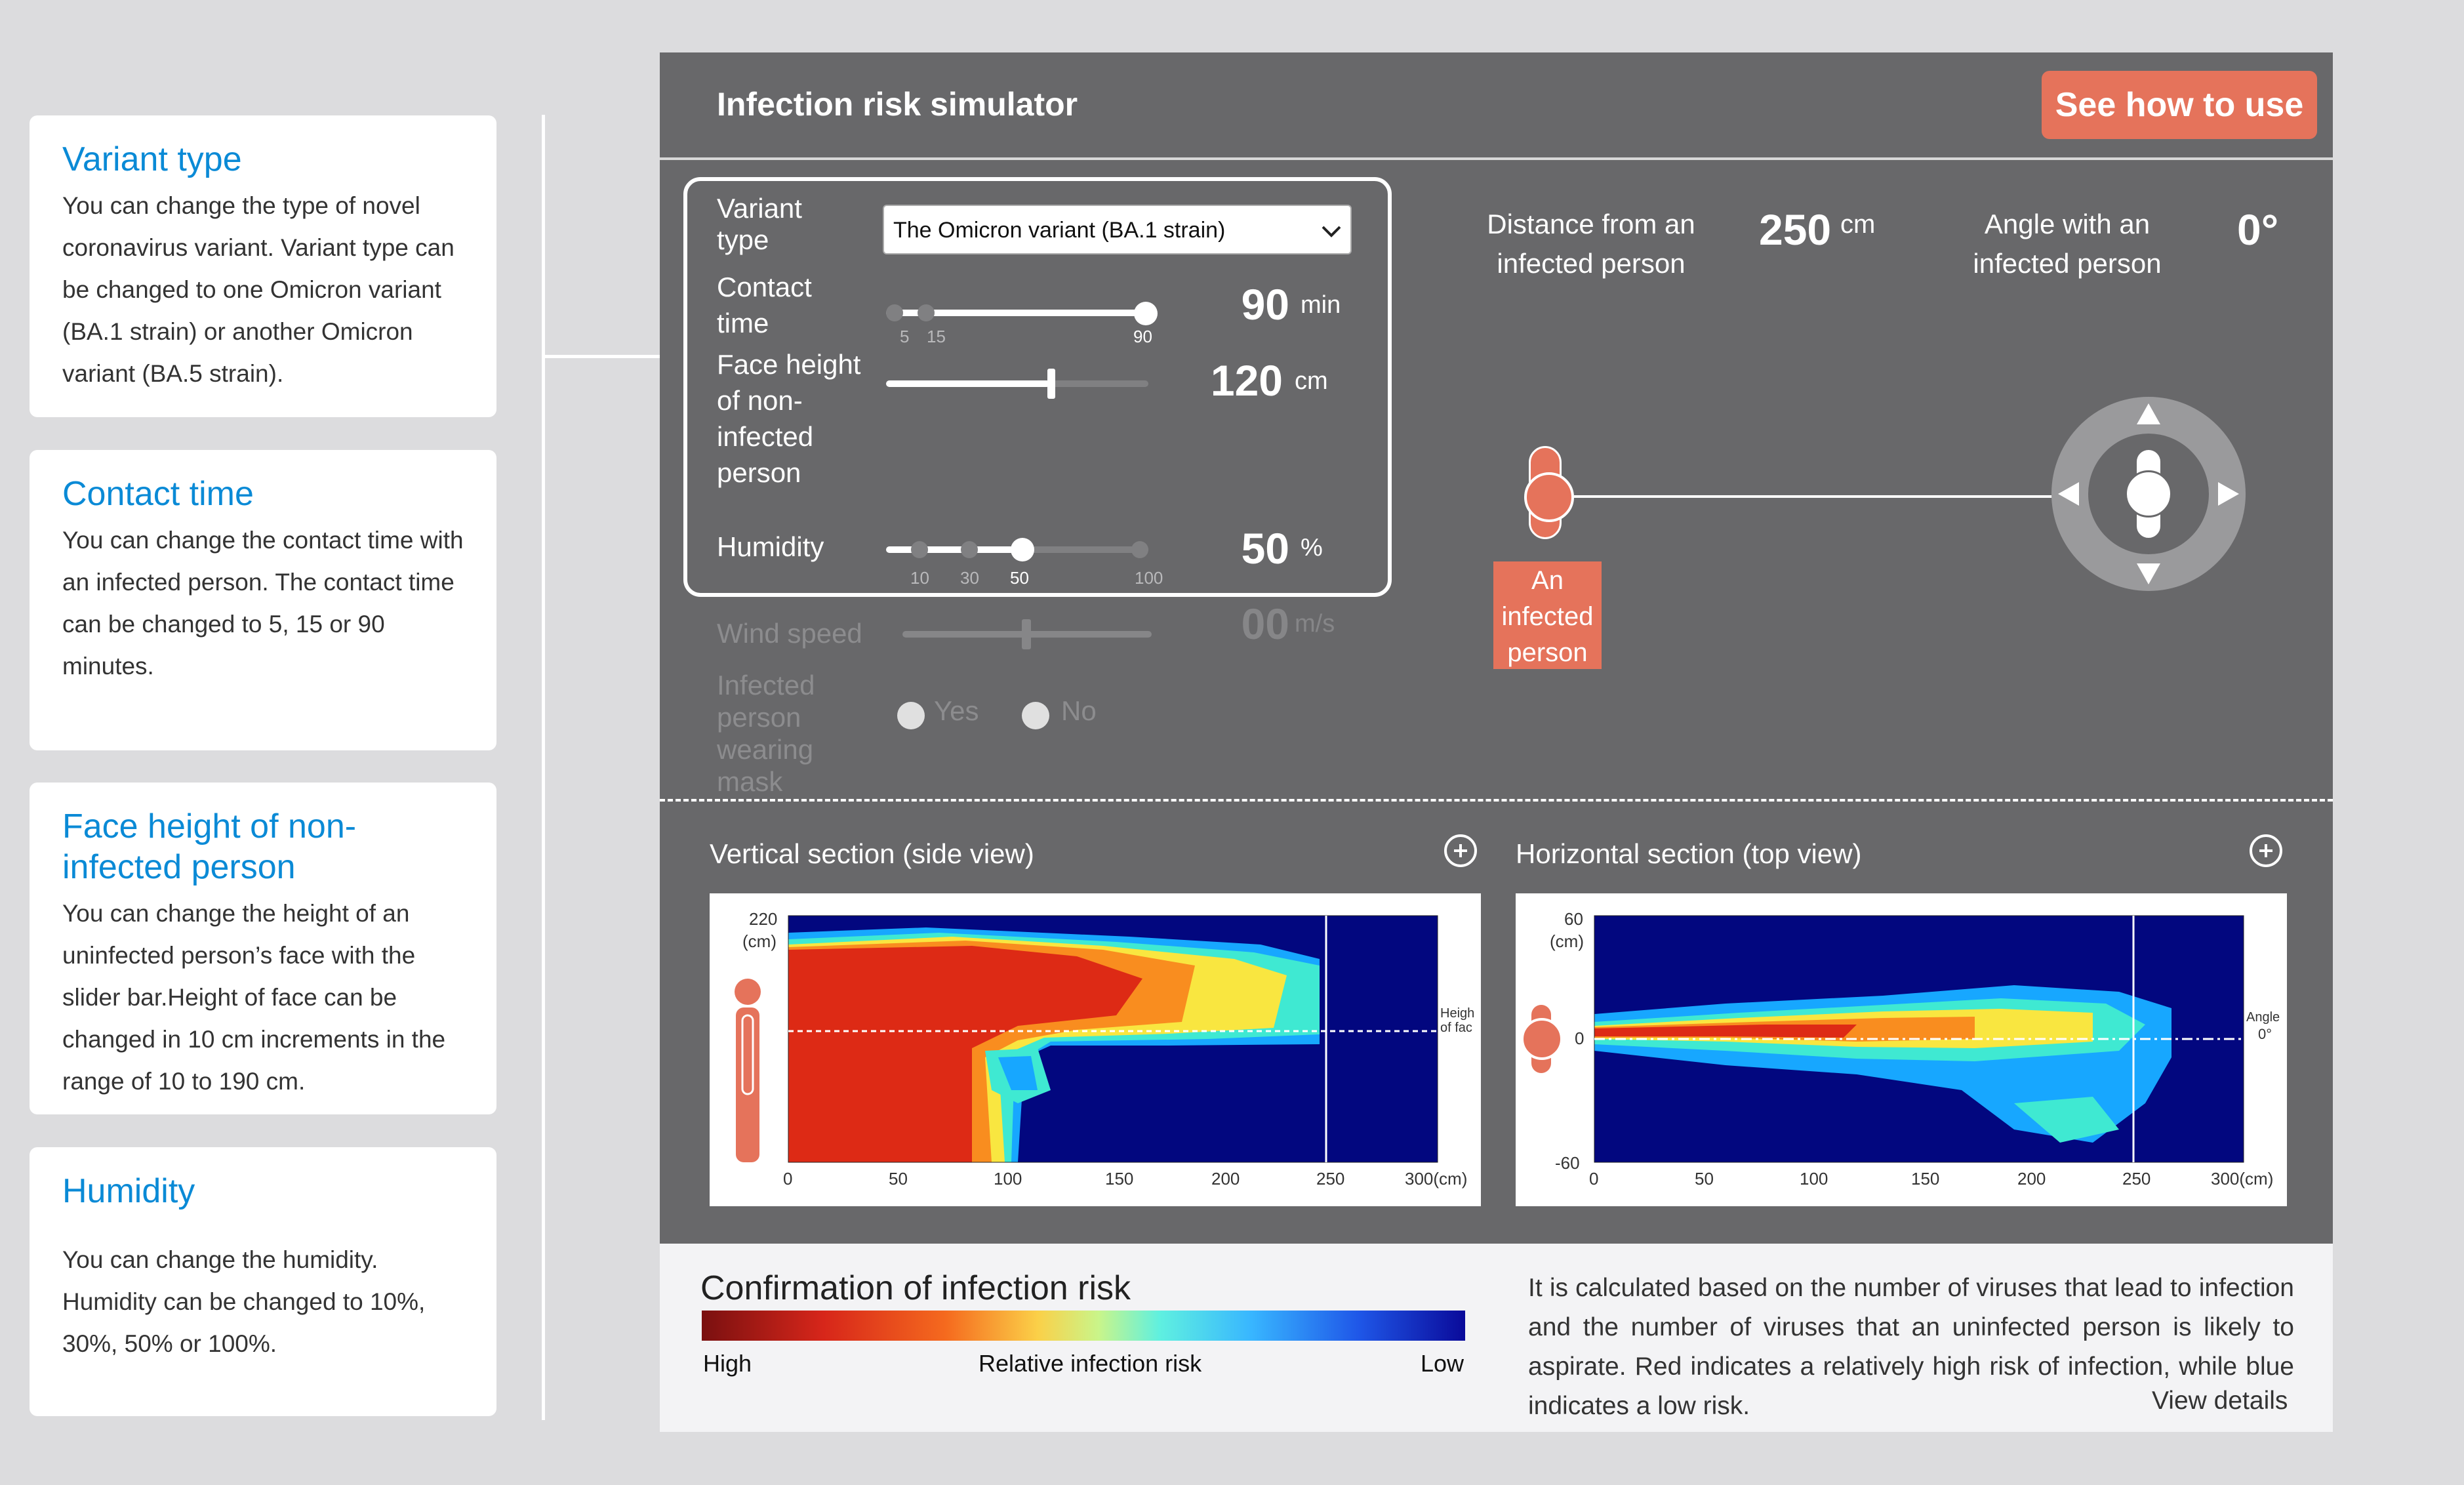 This screenshot has height=1485, width=2464. Describe the element at coordinates (2242, 1179) in the screenshot. I see `x-tick: 300(cm)` at that location.